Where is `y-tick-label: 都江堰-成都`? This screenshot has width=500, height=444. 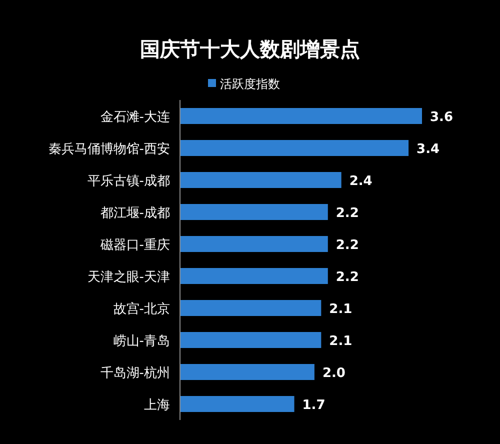 y-tick-label: 都江堰-成都 is located at coordinates (135, 213).